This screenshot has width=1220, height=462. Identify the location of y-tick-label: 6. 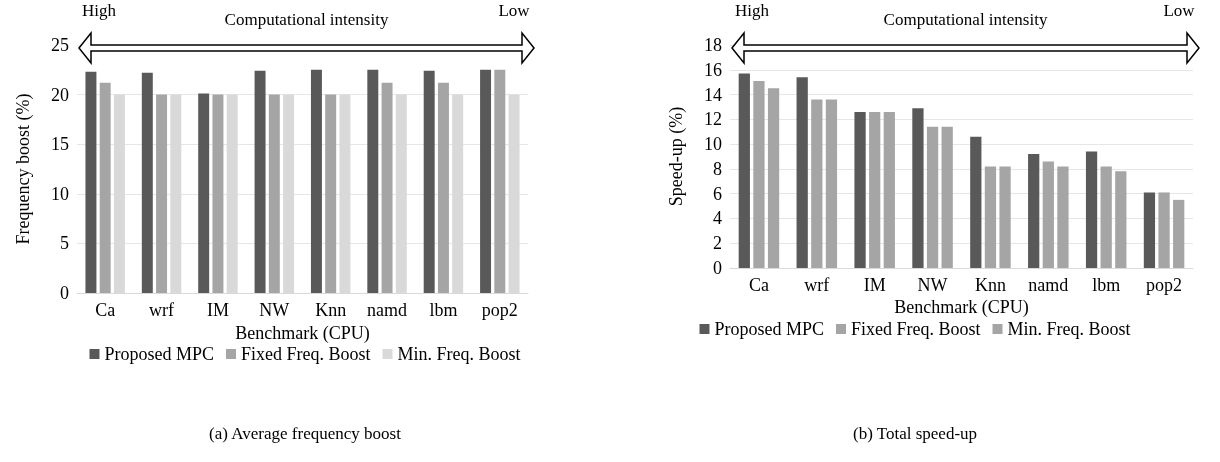
(717, 193).